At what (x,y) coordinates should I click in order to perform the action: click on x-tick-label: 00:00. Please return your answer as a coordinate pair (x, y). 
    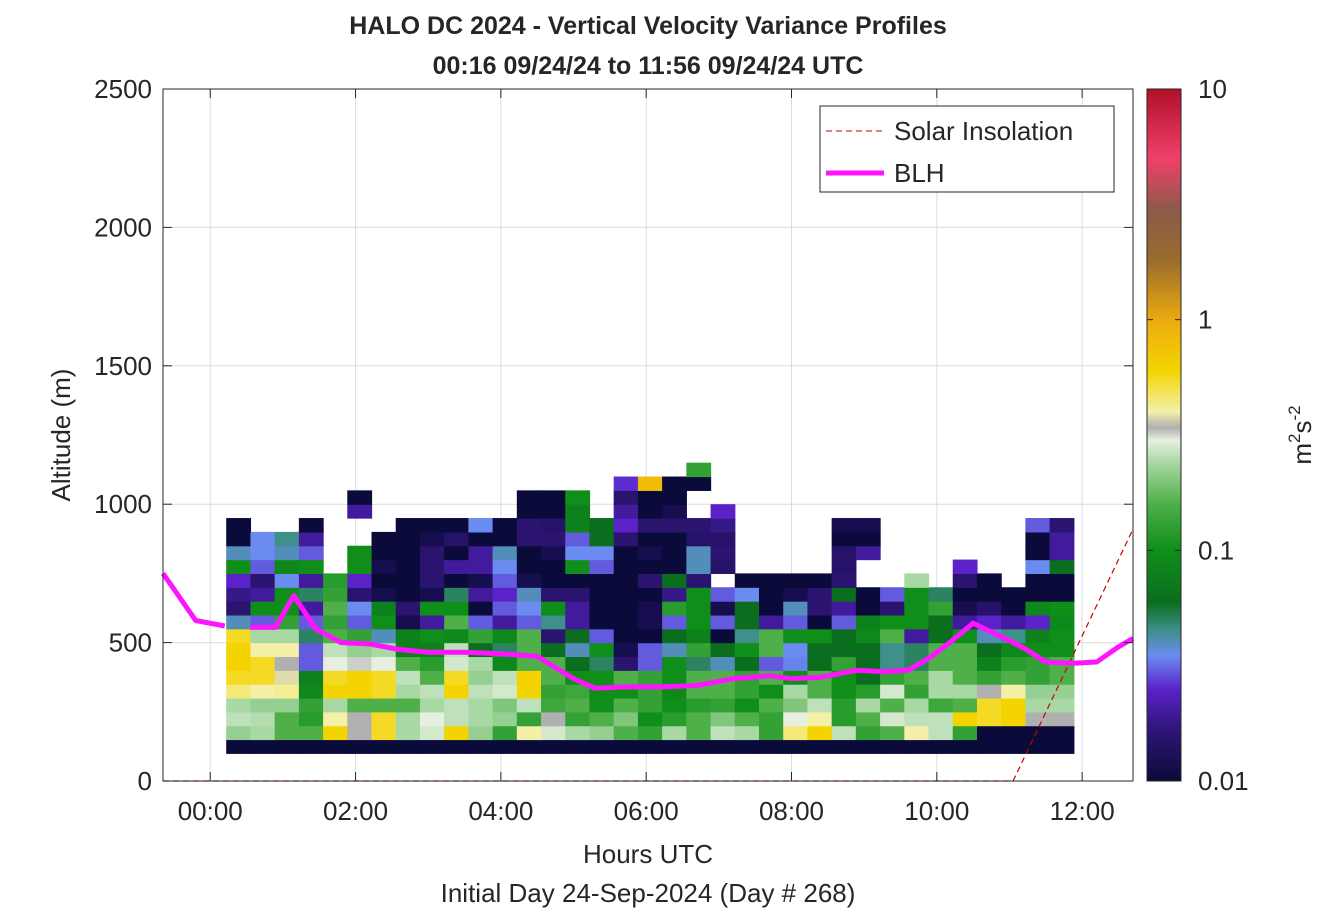
    Looking at the image, I should click on (210, 811).